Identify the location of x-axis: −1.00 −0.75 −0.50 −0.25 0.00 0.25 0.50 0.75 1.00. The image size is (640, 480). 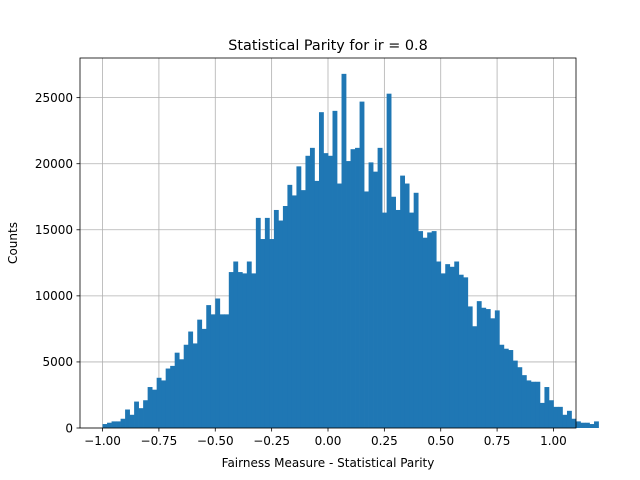
(325, 438).